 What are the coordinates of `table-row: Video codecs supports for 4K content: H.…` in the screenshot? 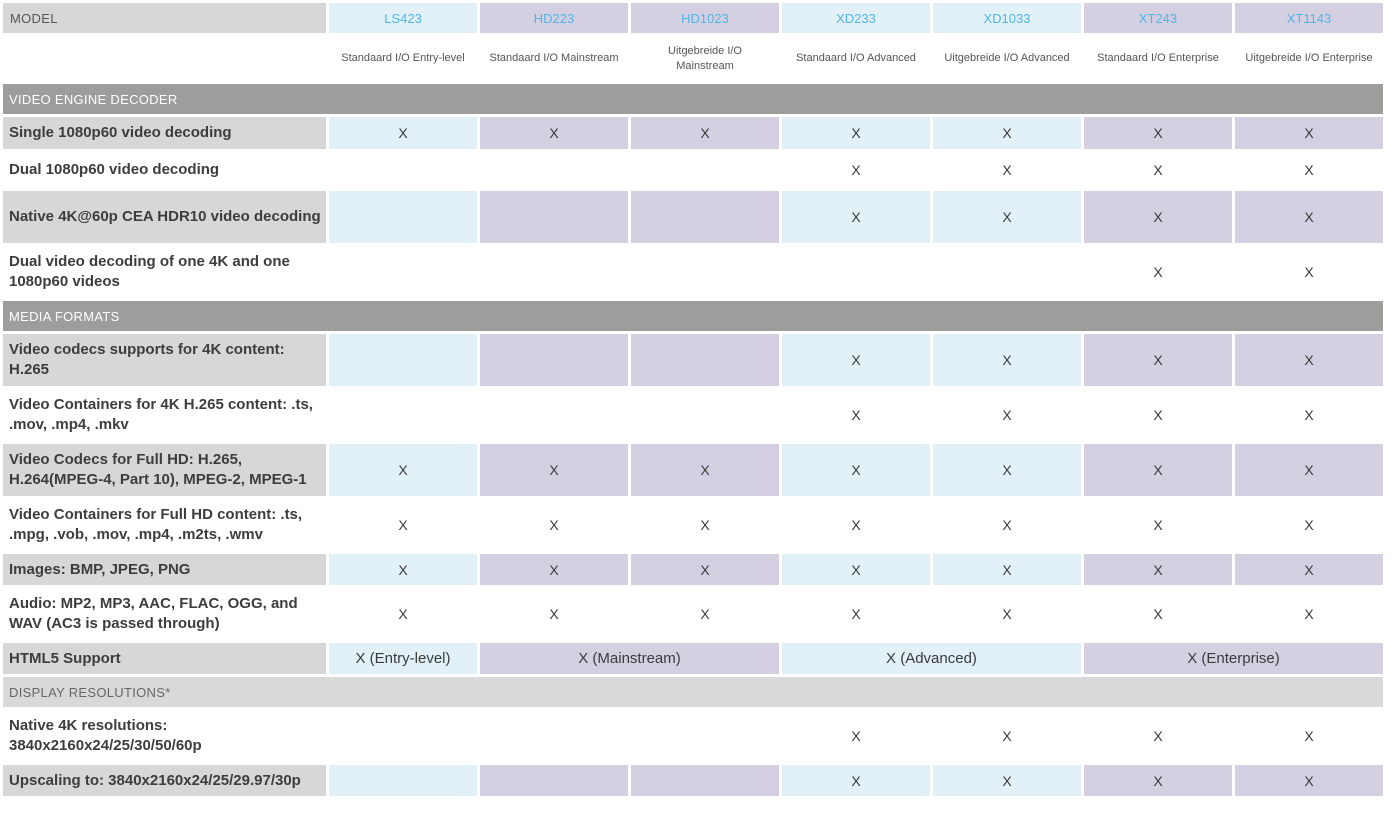 It's located at (693, 360).